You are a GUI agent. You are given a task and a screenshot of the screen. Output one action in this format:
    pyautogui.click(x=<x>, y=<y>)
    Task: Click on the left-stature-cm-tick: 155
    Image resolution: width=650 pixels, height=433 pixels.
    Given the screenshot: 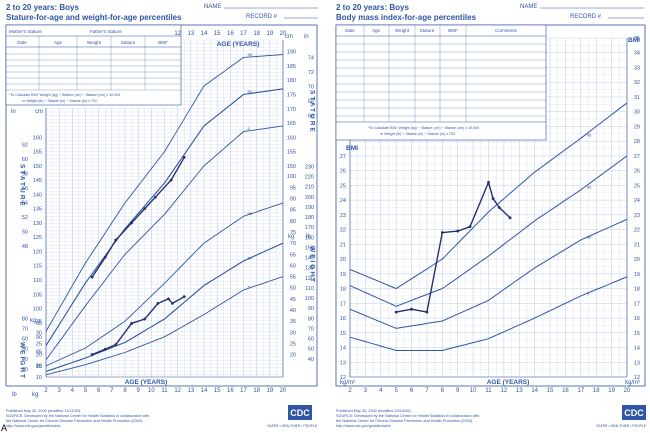 What is the action you would take?
    pyautogui.click(x=37, y=153)
    